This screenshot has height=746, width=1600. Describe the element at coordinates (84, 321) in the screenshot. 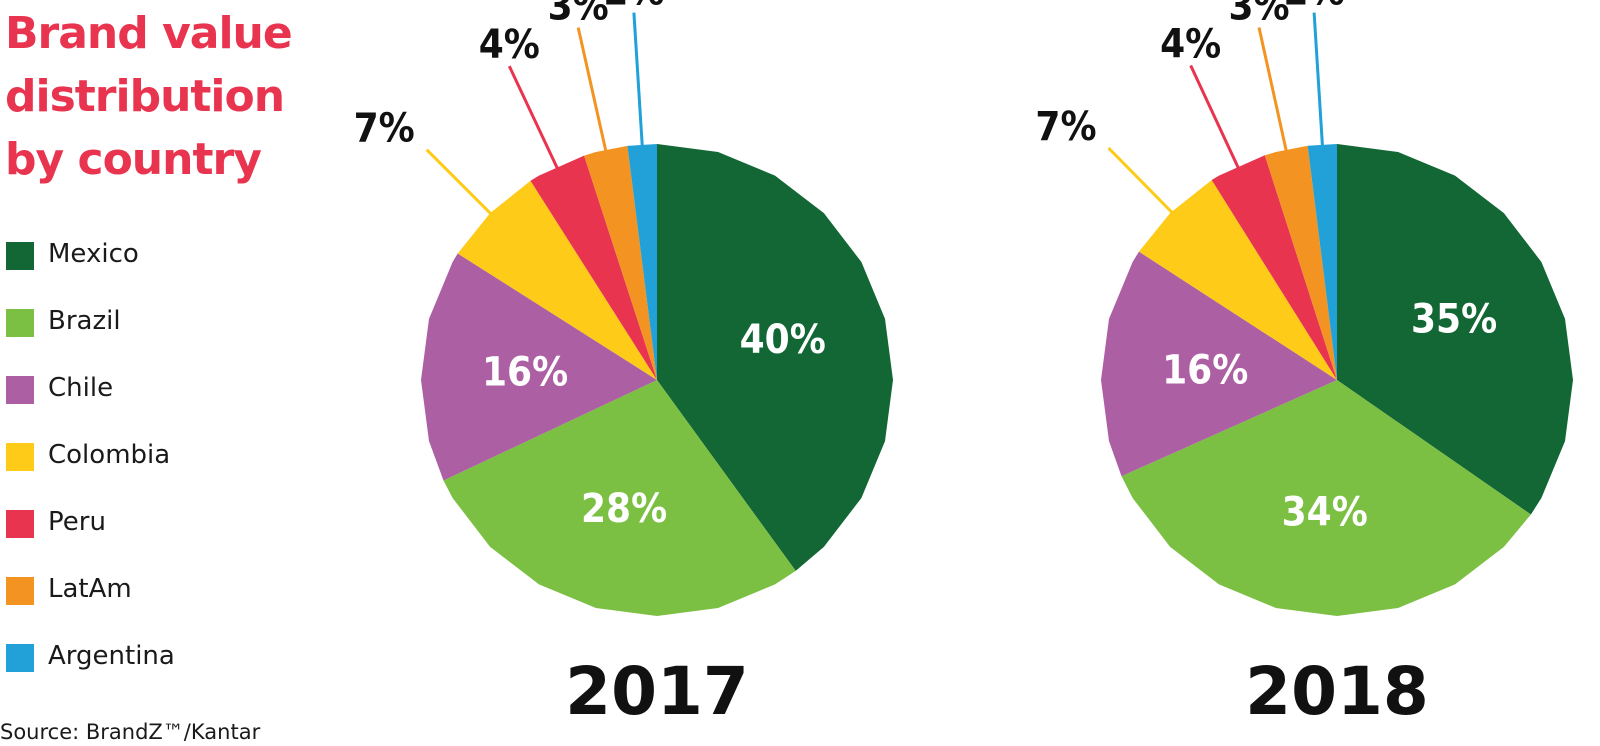

I see `legend-label: Brazil` at that location.